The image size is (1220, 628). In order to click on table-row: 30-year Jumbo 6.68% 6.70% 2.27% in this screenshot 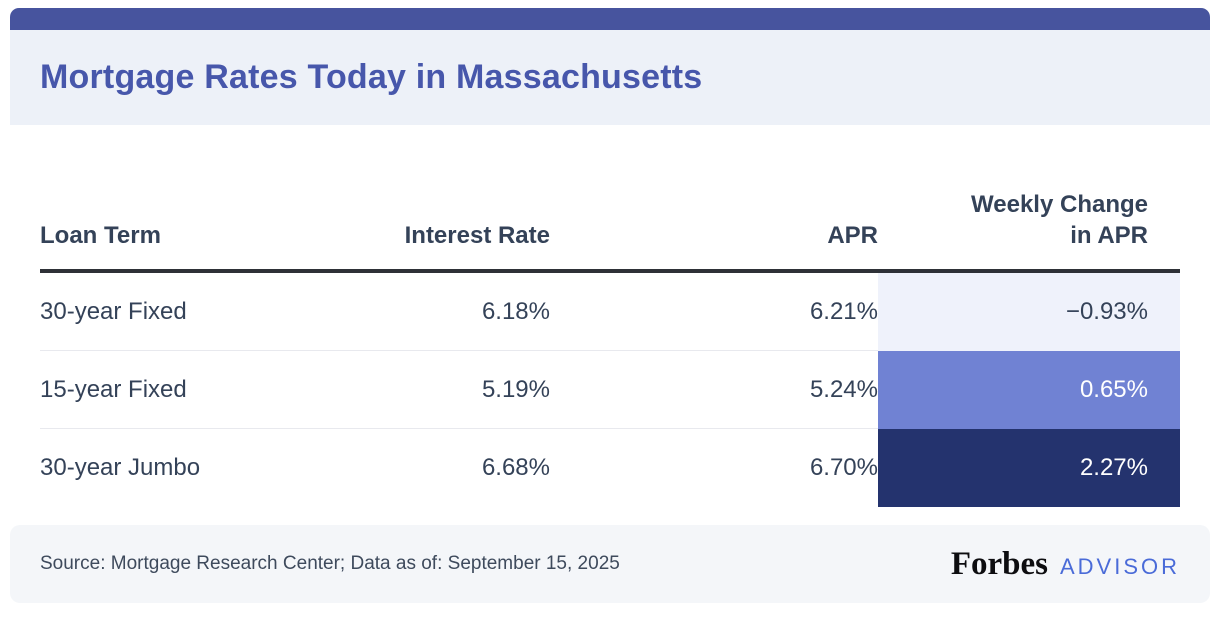, I will do `click(610, 468)`.